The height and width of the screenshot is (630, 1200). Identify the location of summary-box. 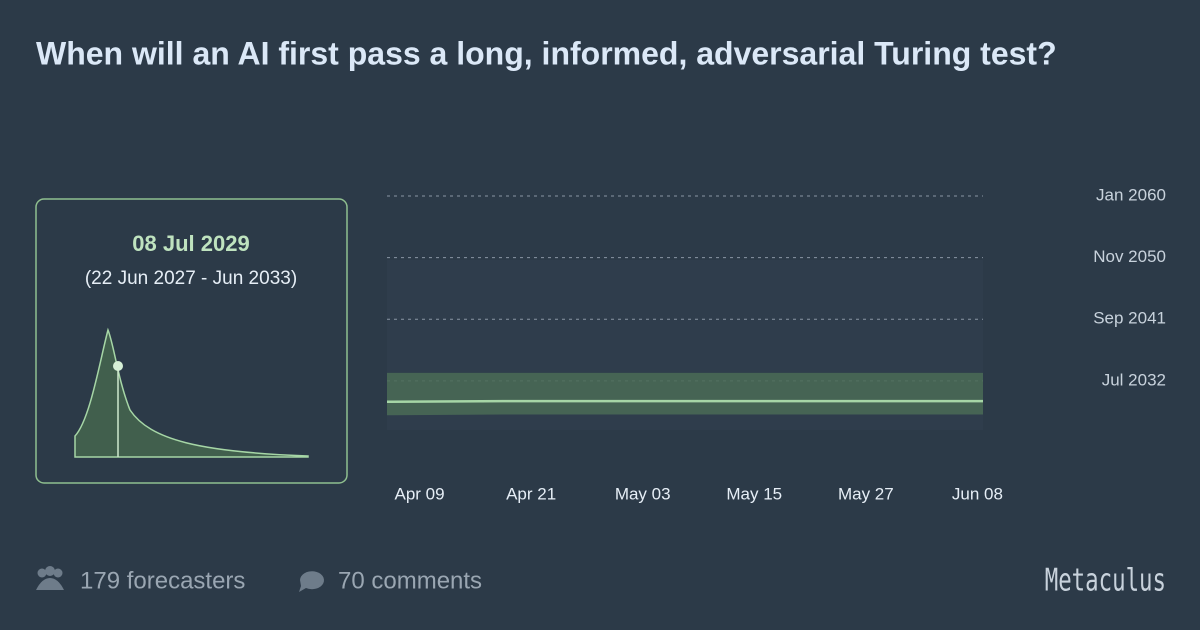
(191, 341).